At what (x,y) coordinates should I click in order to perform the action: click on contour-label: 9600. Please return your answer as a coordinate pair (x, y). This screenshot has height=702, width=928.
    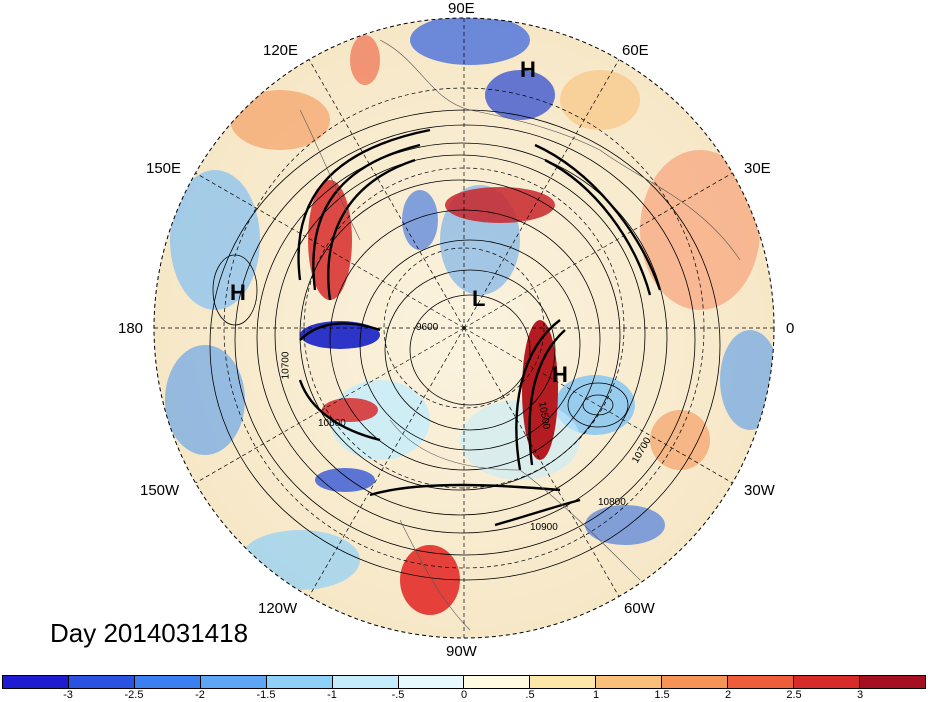
    Looking at the image, I should click on (427, 327).